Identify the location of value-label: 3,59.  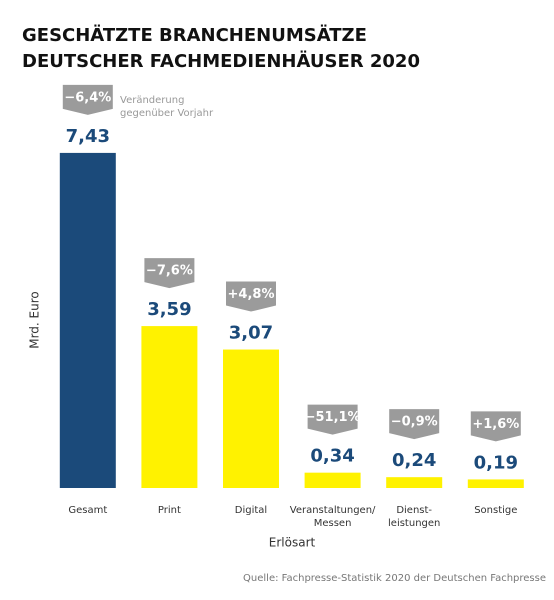
(169, 309).